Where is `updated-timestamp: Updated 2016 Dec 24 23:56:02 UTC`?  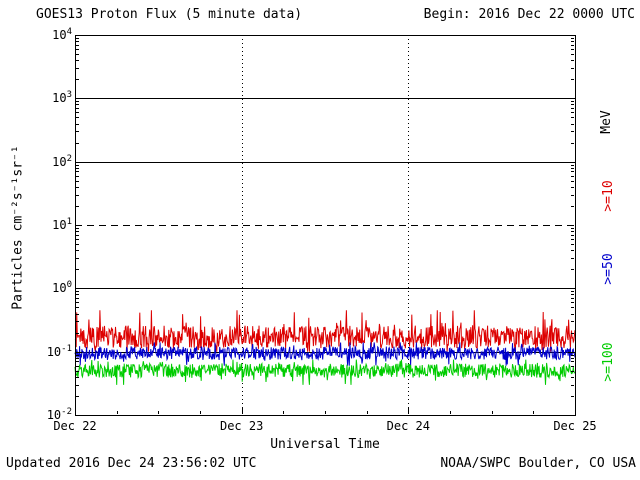
updated-timestamp: Updated 2016 Dec 24 23:56:02 UTC is located at coordinates (131, 463).